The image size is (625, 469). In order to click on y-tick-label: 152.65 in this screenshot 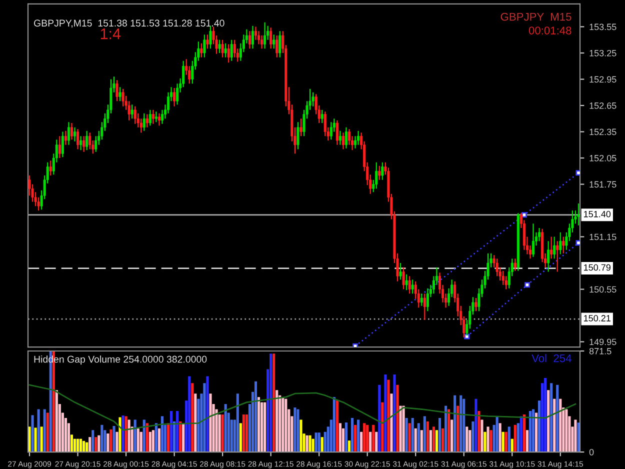, I will do `click(603, 105)`.